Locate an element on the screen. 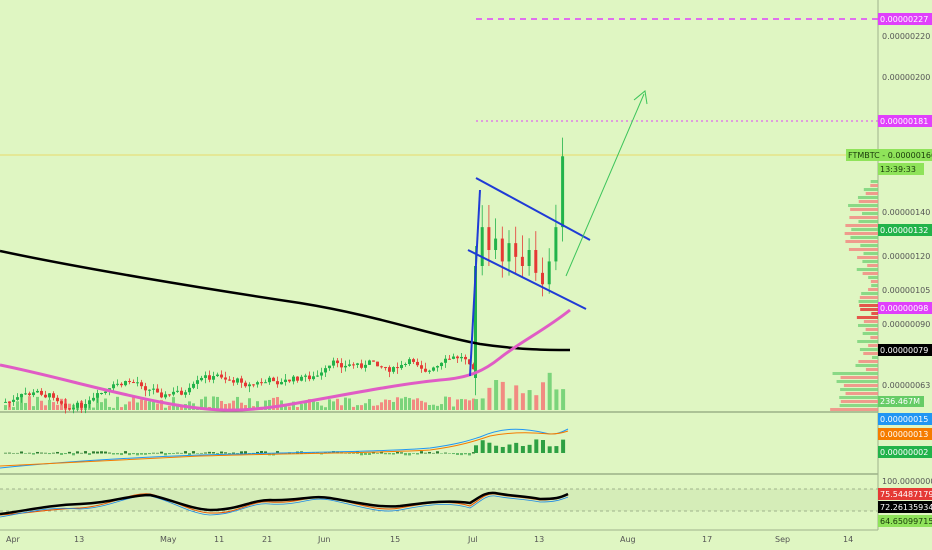 The height and width of the screenshot is (550, 932). countdown-tag: 13:39:33 is located at coordinates (901, 169).